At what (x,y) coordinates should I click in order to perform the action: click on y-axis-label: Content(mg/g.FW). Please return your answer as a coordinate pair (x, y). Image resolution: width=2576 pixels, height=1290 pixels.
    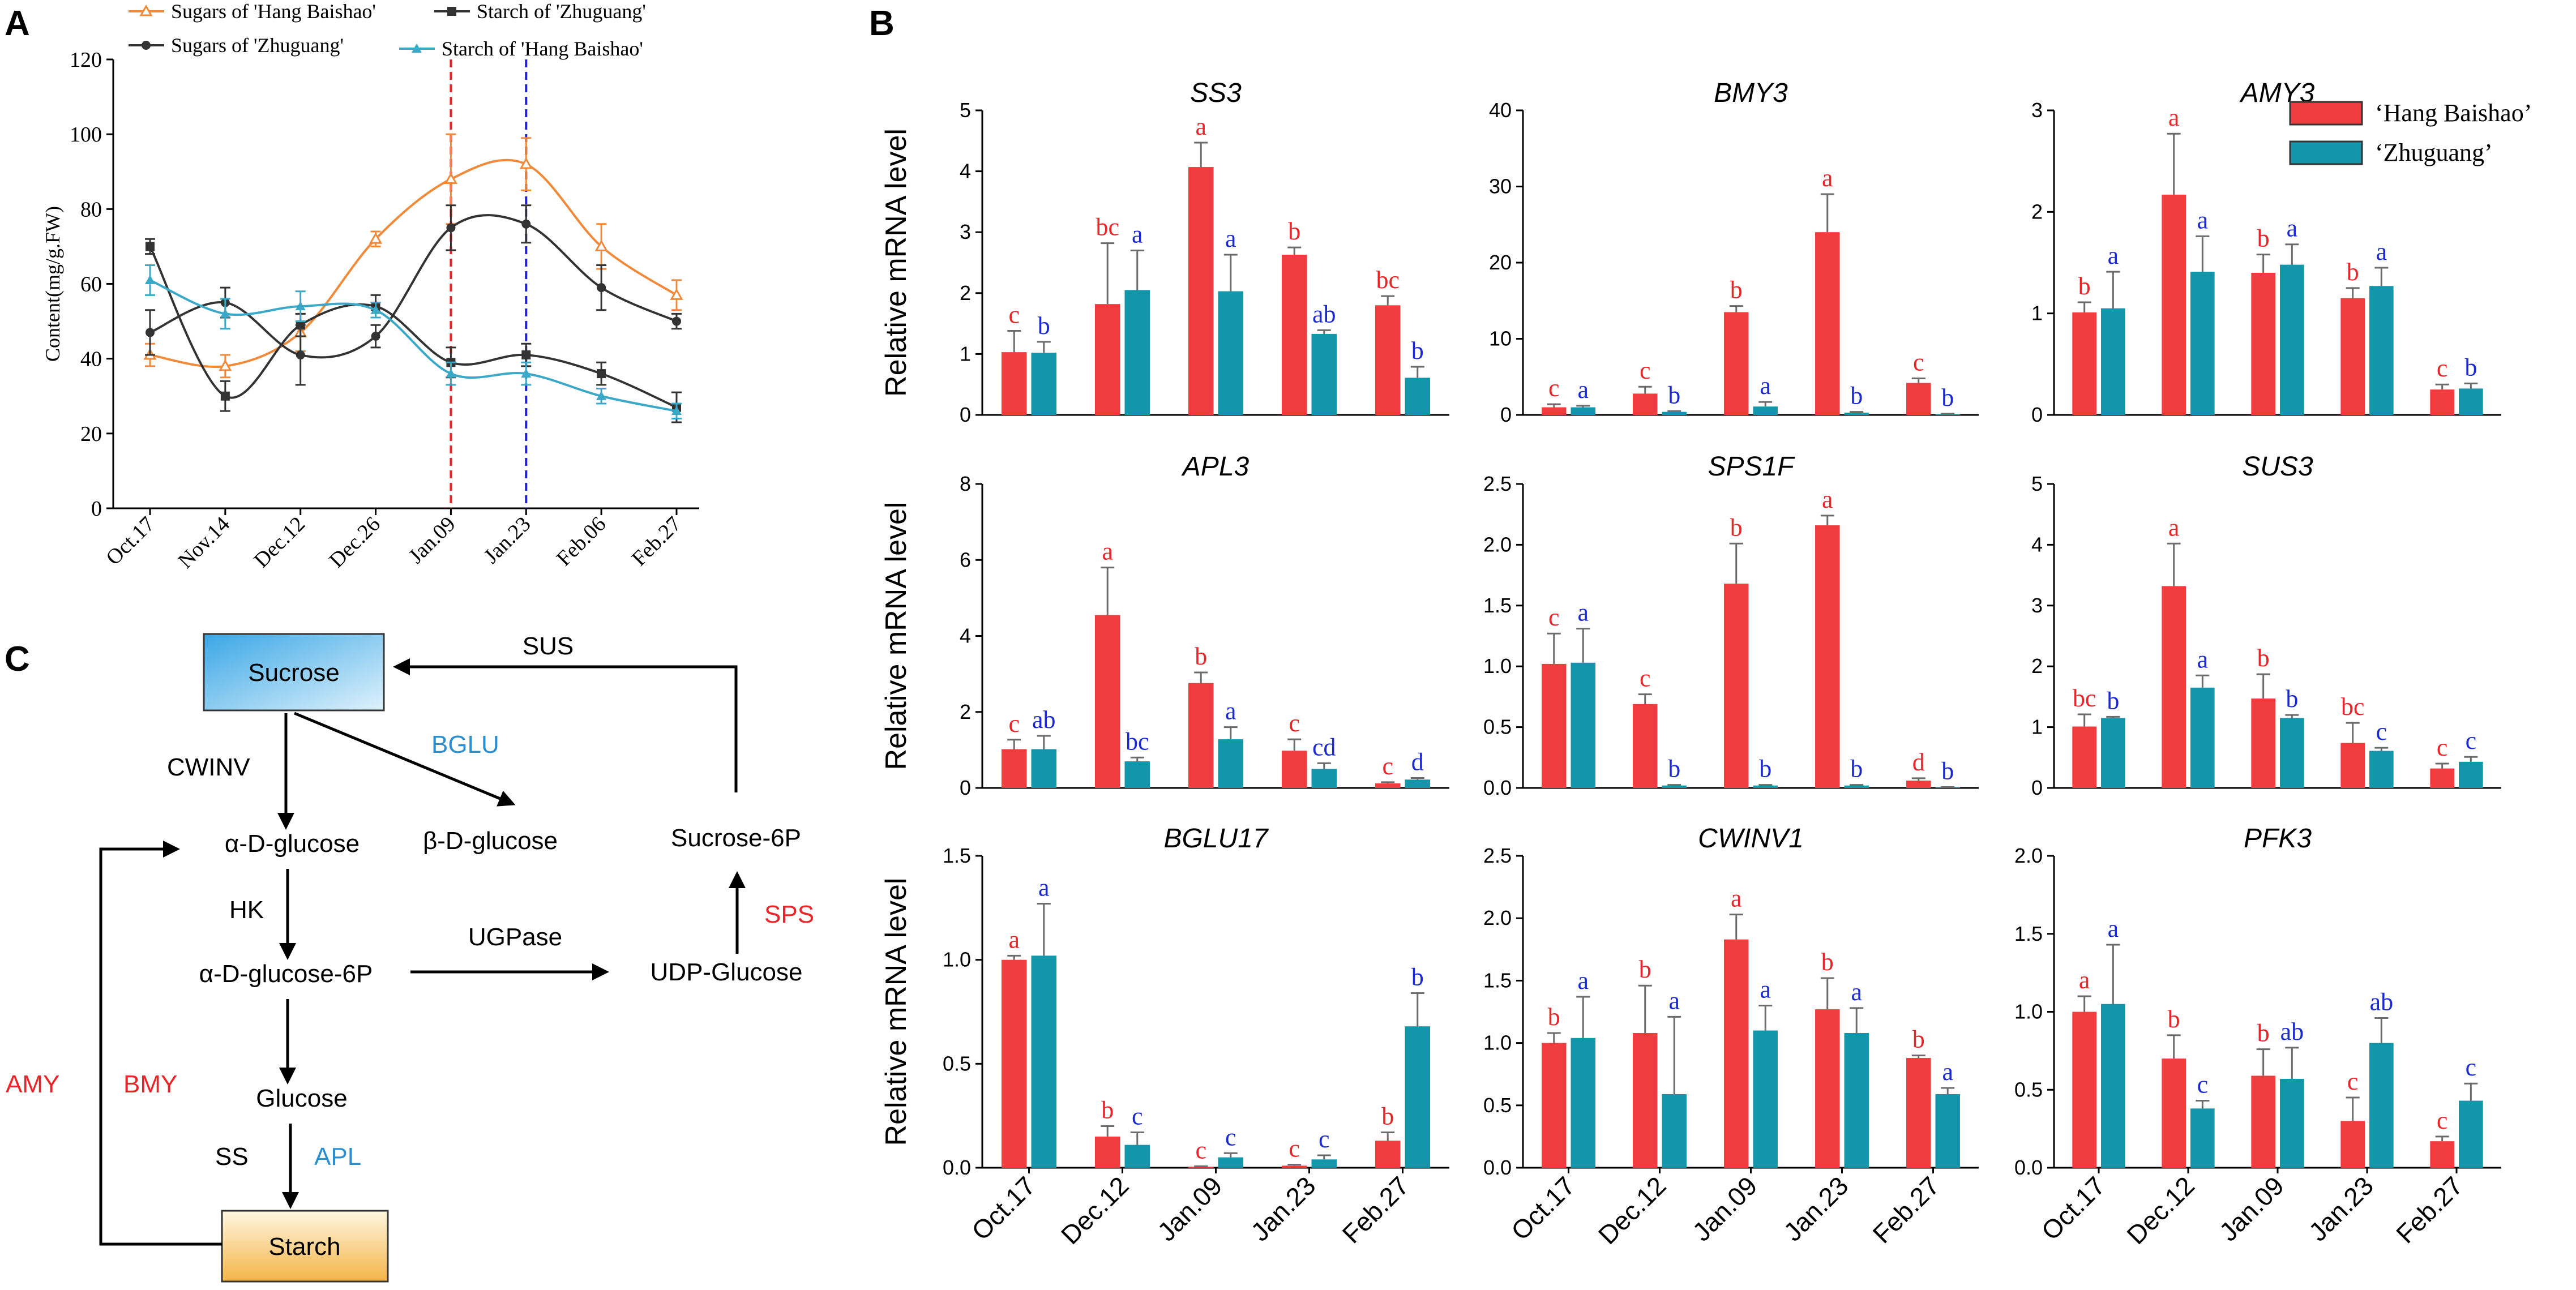
    Looking at the image, I should click on (52, 284).